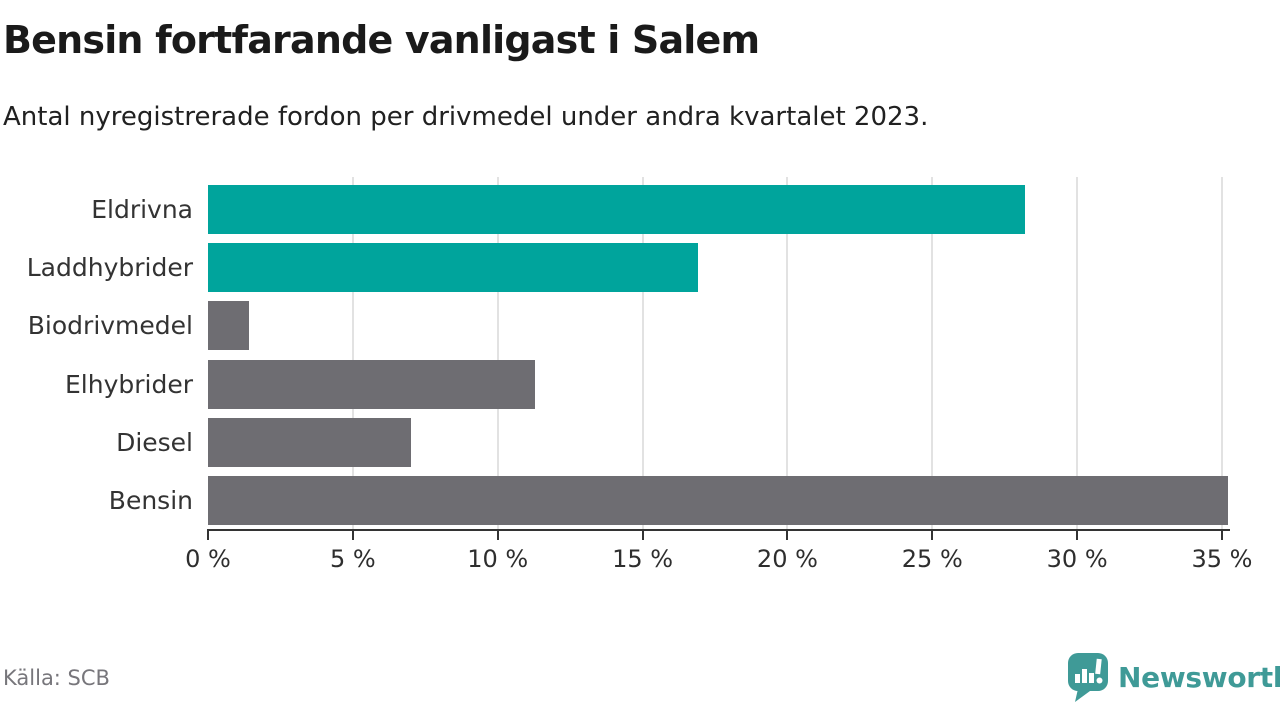 The height and width of the screenshot is (720, 1280). What do you see at coordinates (1077, 559) in the screenshot?
I see `axis-tick-label: 30 %` at bounding box center [1077, 559].